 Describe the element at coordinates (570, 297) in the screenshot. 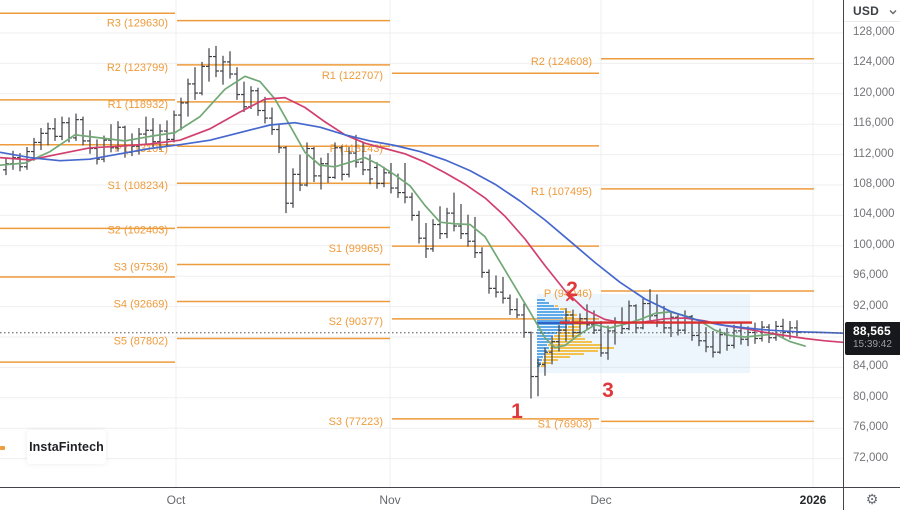

I see `red-cross-mark: ✕` at that location.